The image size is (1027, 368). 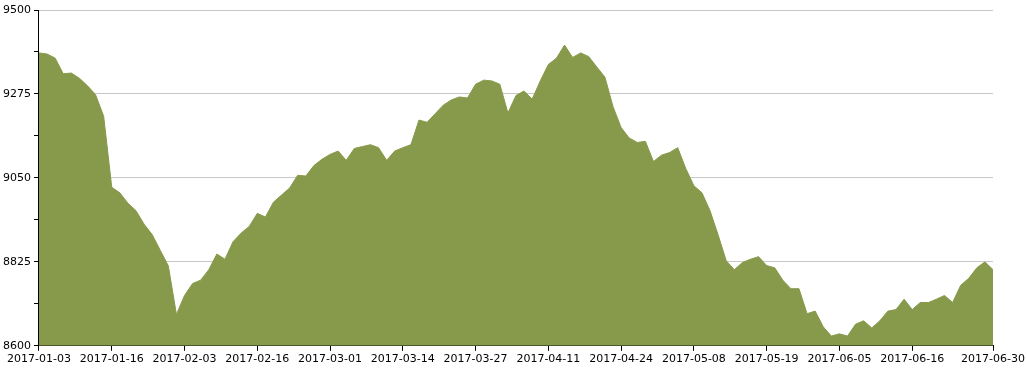 What do you see at coordinates (16, 345) in the screenshot?
I see `y-tick-label: 8600` at bounding box center [16, 345].